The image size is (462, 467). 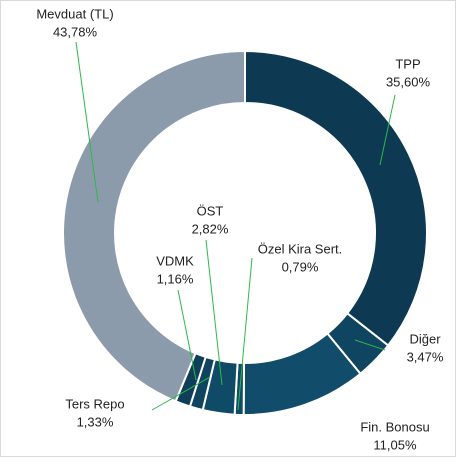 What do you see at coordinates (210, 210) in the screenshot?
I see `slice-label: ÖST` at bounding box center [210, 210].